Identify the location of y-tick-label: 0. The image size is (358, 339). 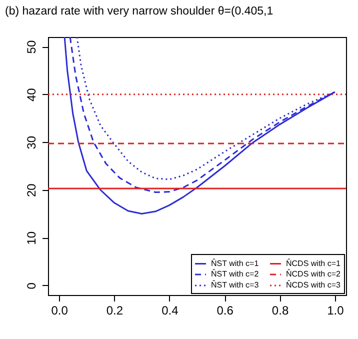
(31, 286).